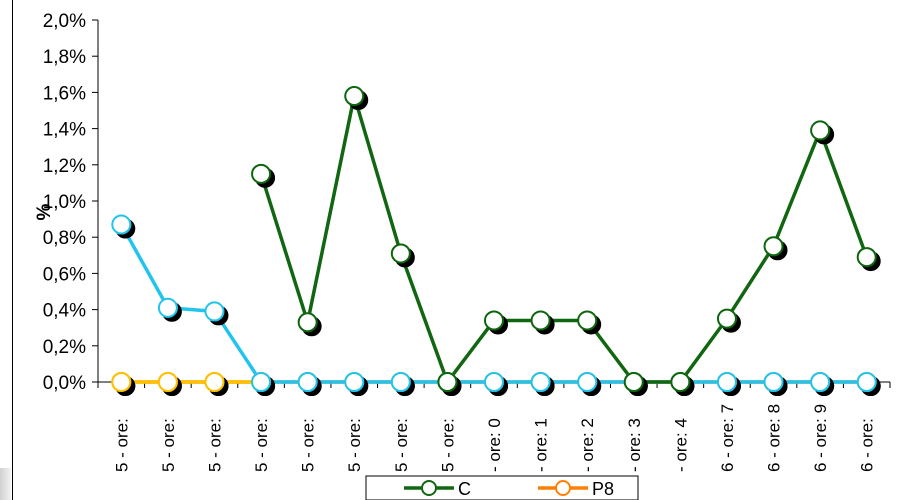  Describe the element at coordinates (587, 445) in the screenshot. I see `x-tick-label: - ore: 2` at that location.